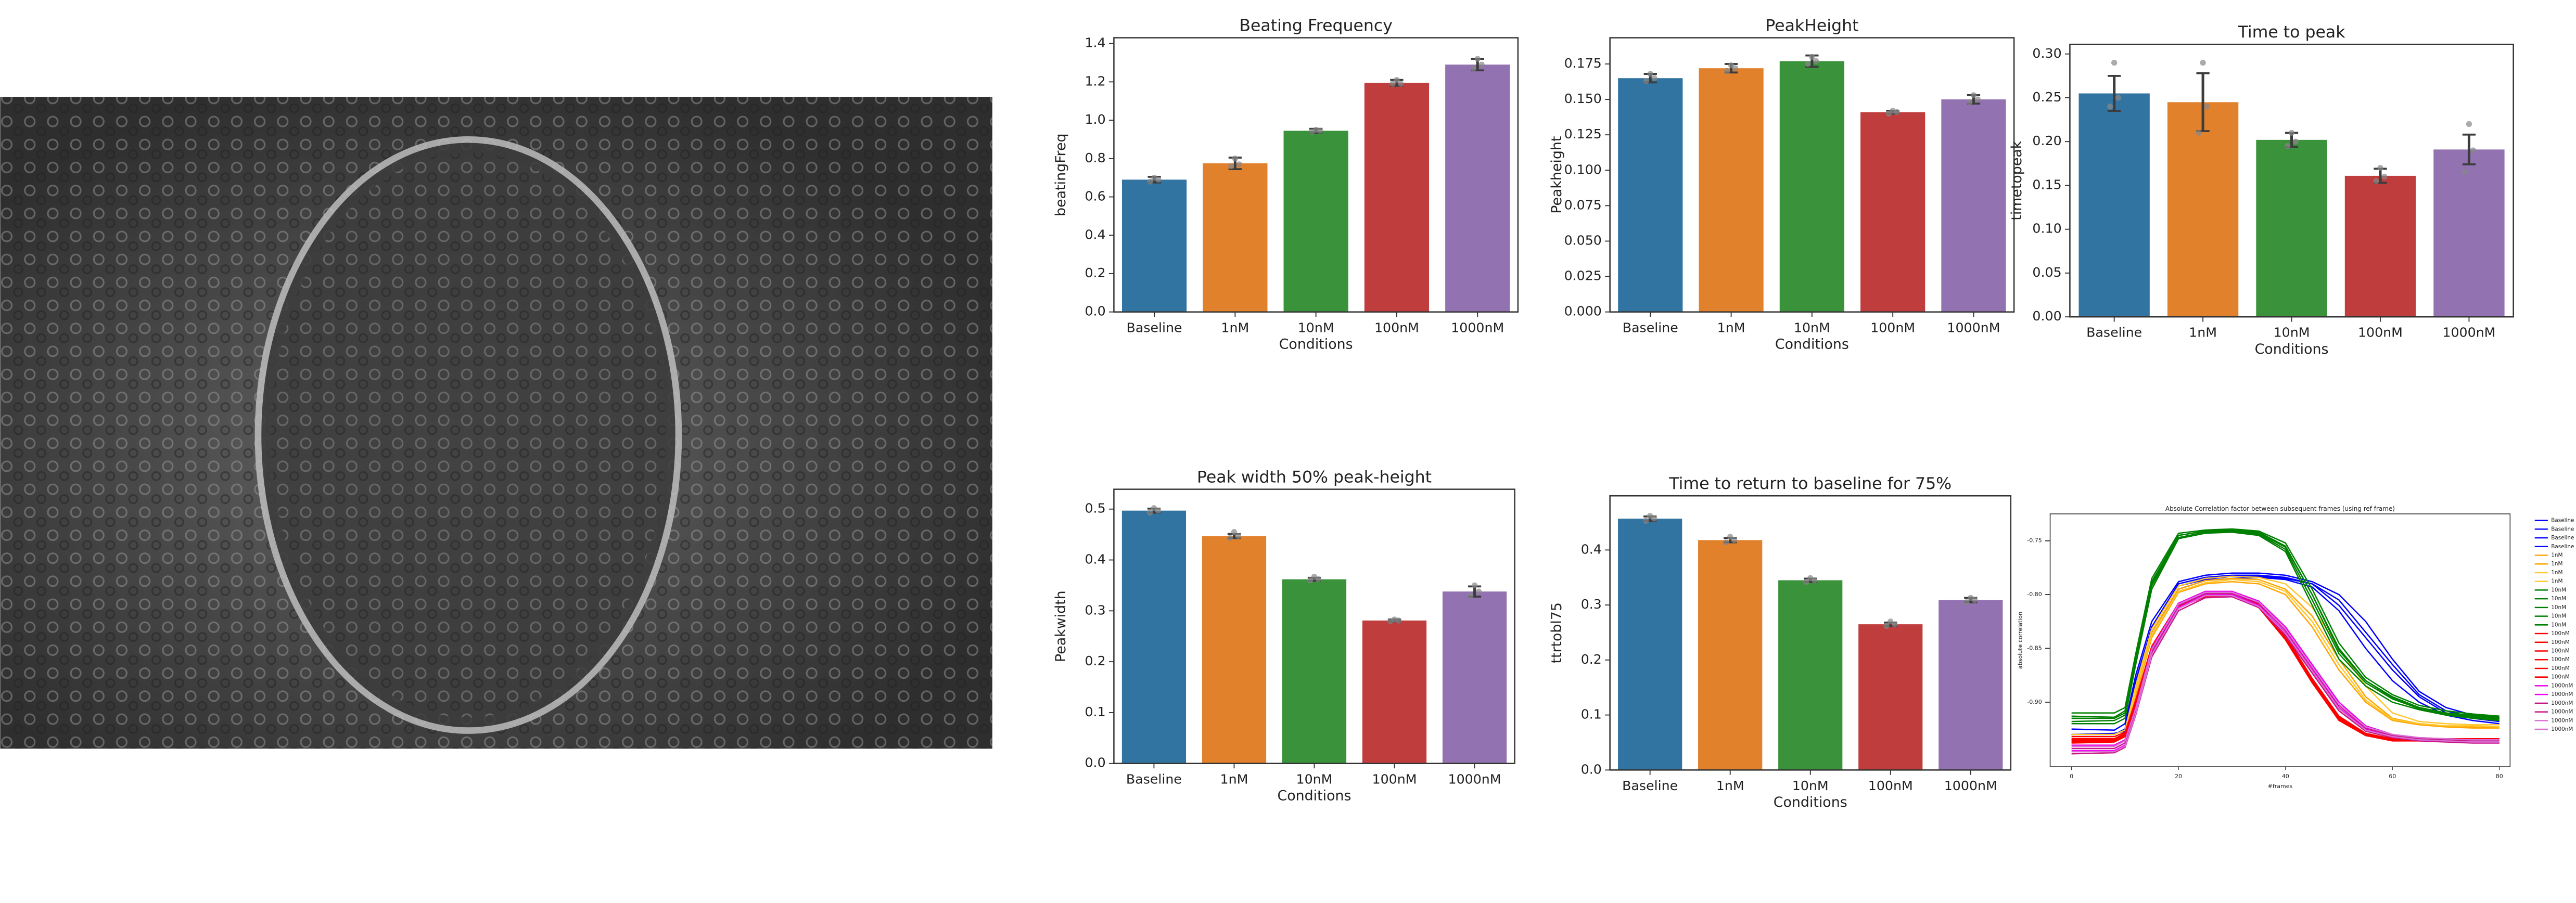 The height and width of the screenshot is (903, 2576). I want to click on y-tick-label: -0.90, so click(2034, 702).